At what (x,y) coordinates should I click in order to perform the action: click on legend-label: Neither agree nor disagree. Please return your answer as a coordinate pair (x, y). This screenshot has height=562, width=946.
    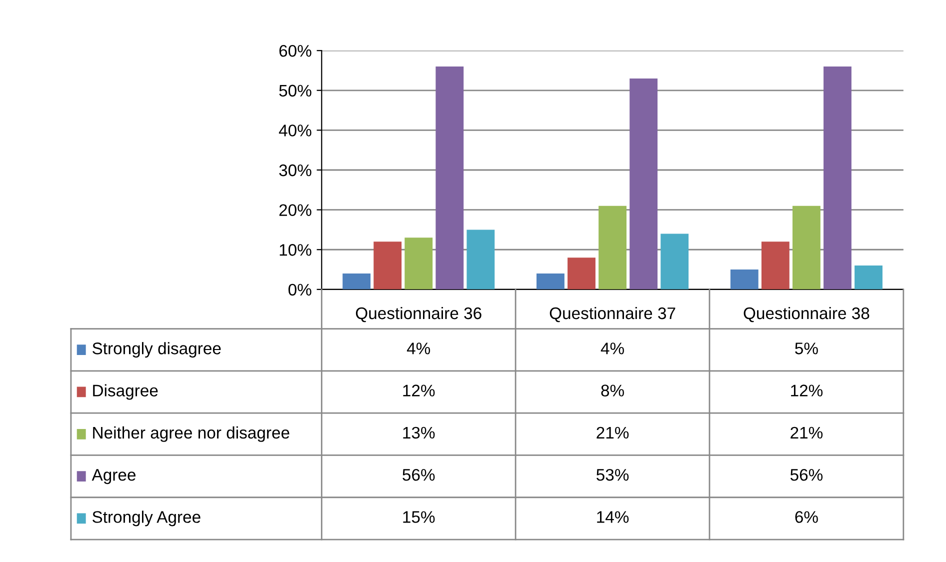
    Looking at the image, I should click on (191, 434).